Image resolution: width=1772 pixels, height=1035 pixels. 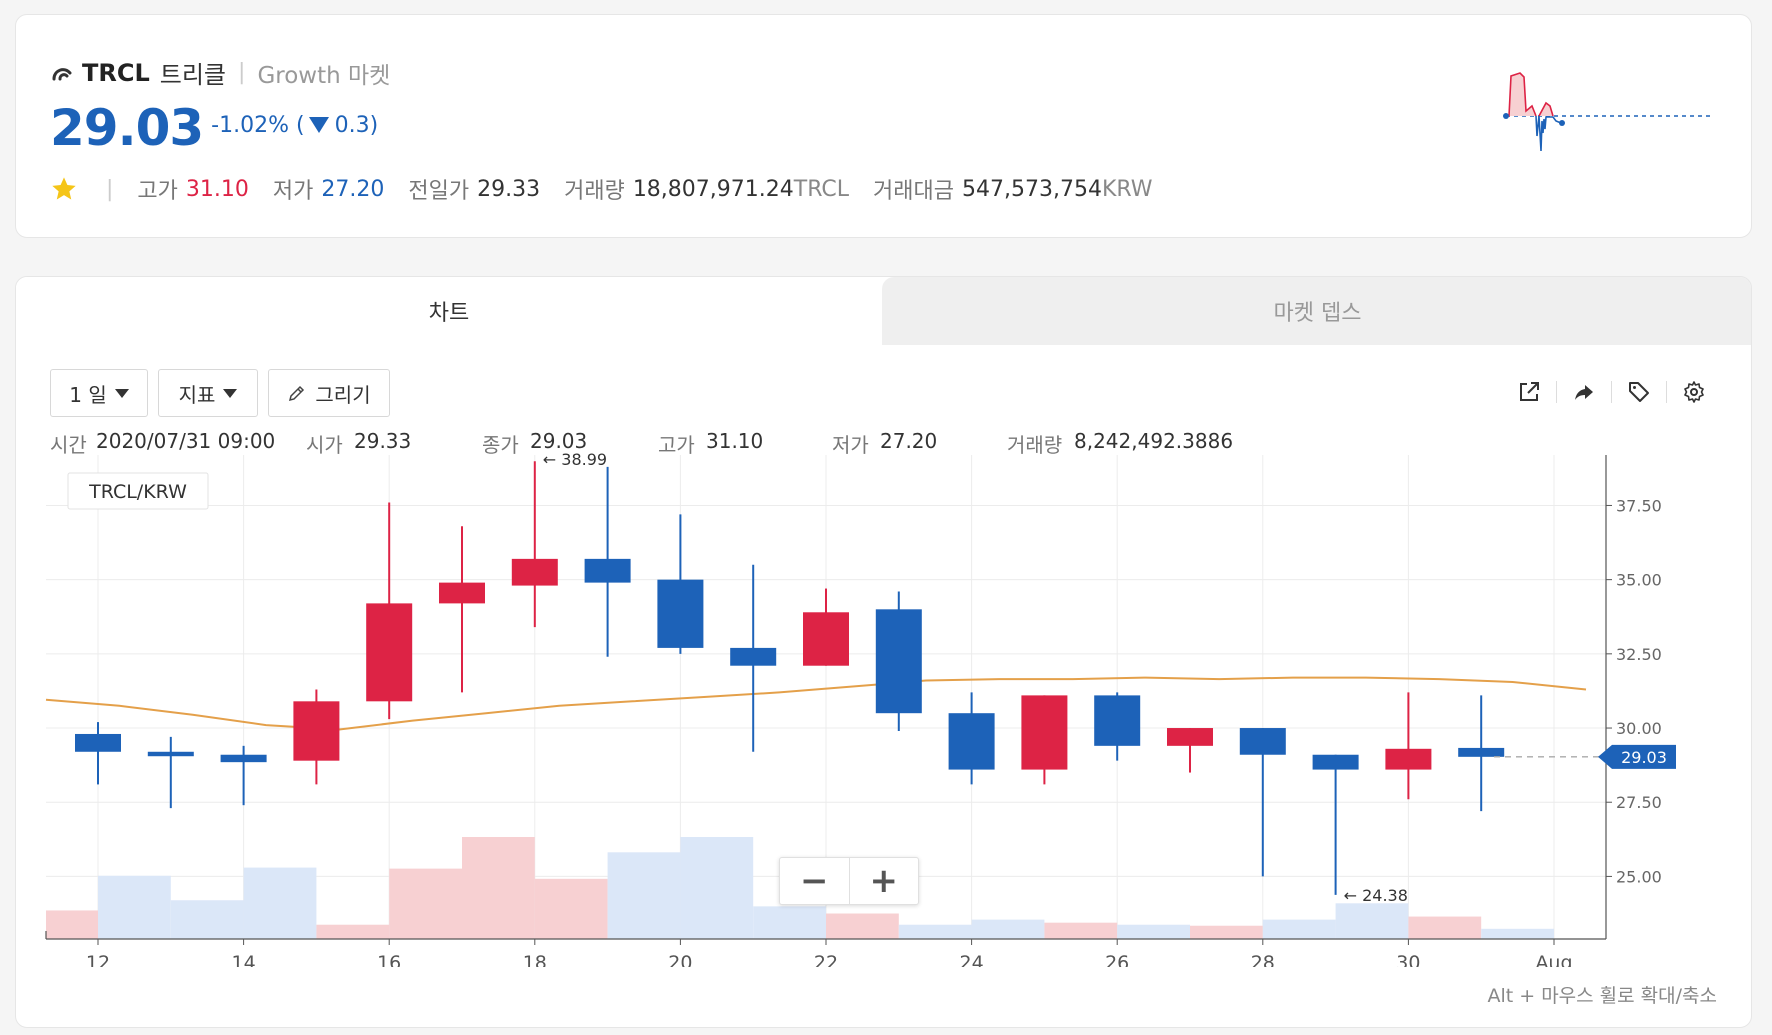 What do you see at coordinates (217, 189) in the screenshot?
I see `high-value: 31.10` at bounding box center [217, 189].